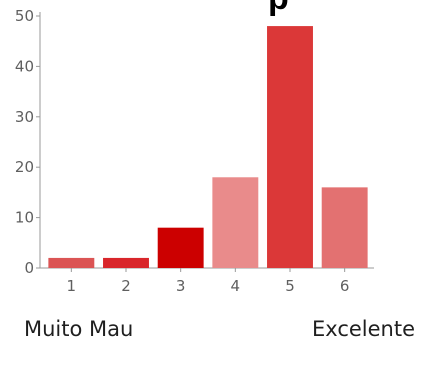  What do you see at coordinates (29, 268) in the screenshot?
I see `y-tick-label: 0` at bounding box center [29, 268].